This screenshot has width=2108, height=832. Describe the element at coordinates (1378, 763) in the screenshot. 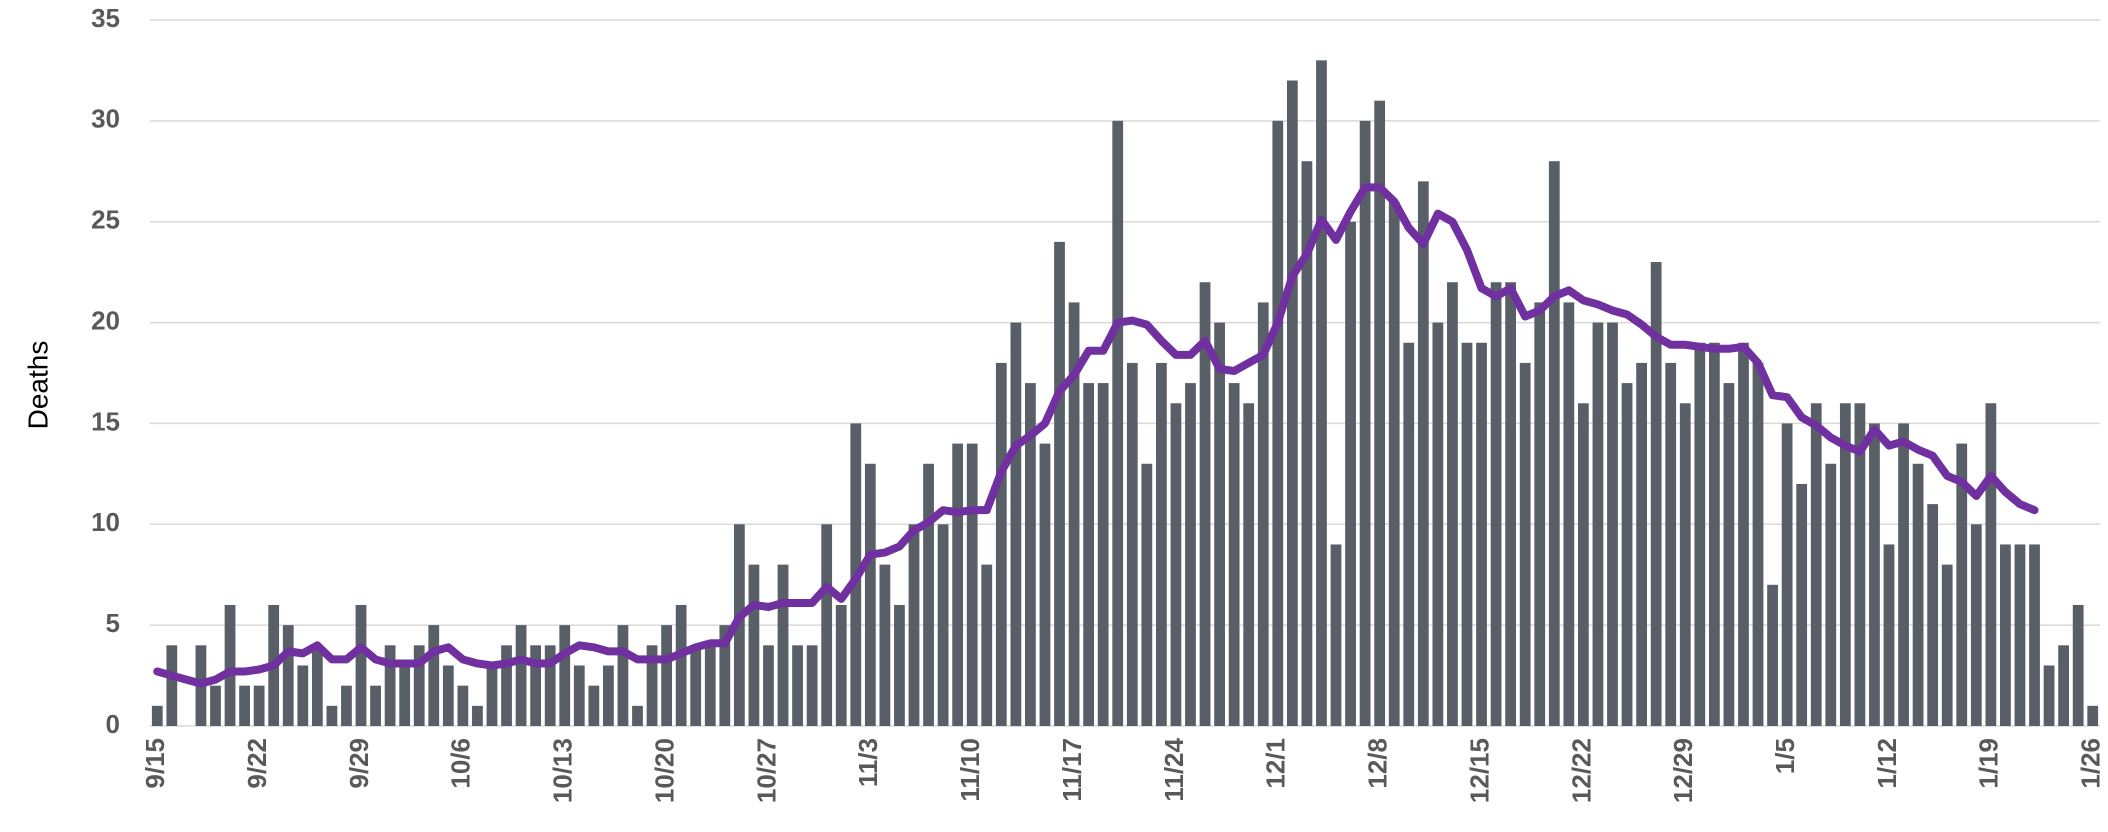

I see `x-tick-label: 12/8` at that location.